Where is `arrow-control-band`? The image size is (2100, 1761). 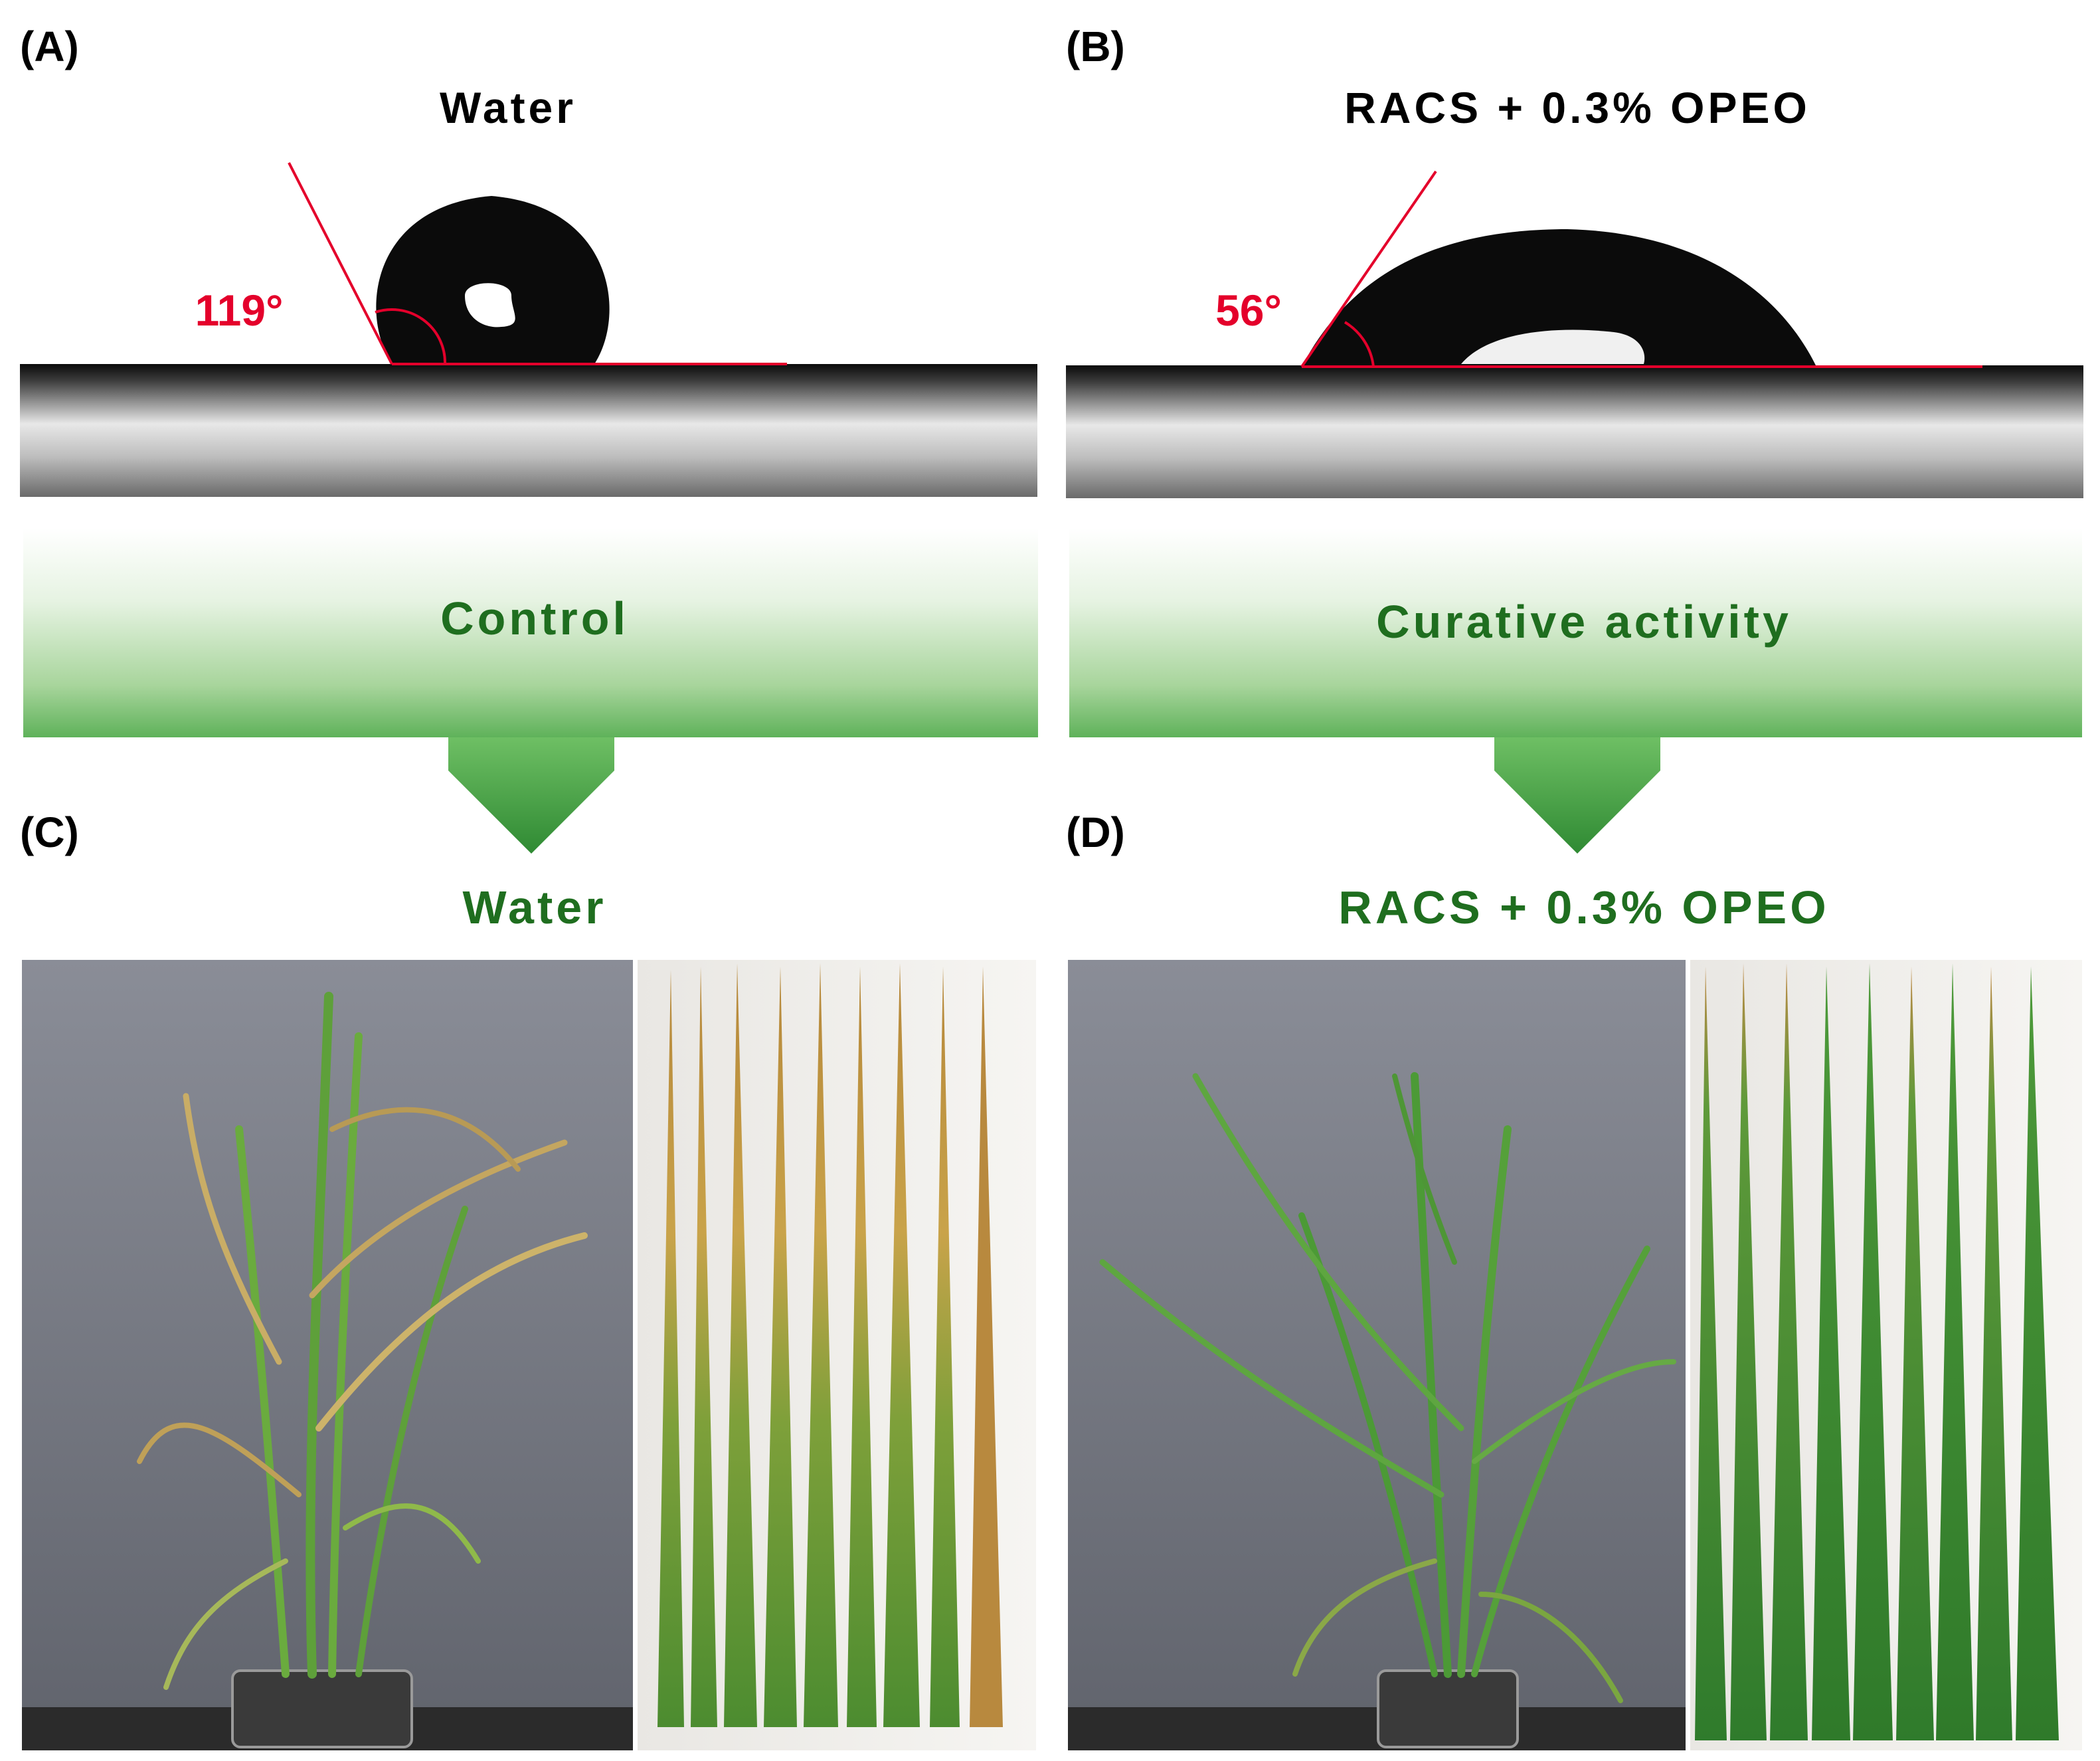
arrow-control-band is located at coordinates (530, 632).